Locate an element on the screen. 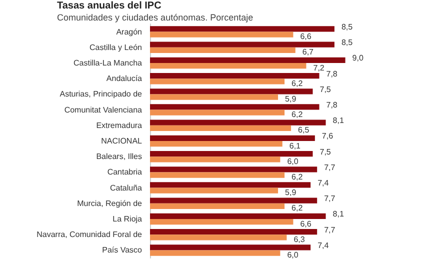  data-label: 7,2 is located at coordinates (319, 67).